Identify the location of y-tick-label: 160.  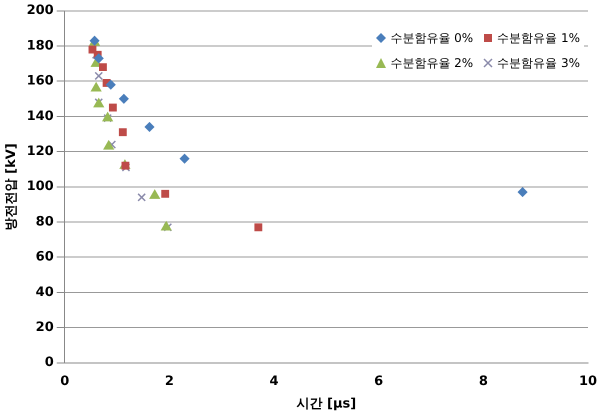
(40, 81).